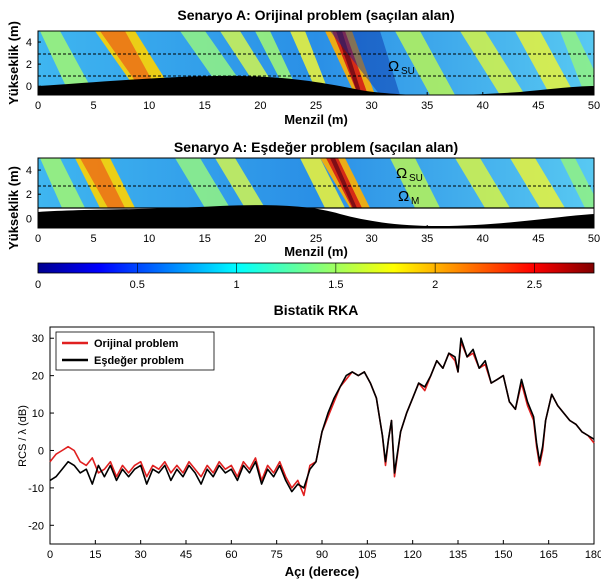 Image resolution: width=601 pixels, height=586 pixels. I want to click on panel1-x-ticks: 0 5 10 15 20 25 30 35 40 45 50, so click(317, 102).